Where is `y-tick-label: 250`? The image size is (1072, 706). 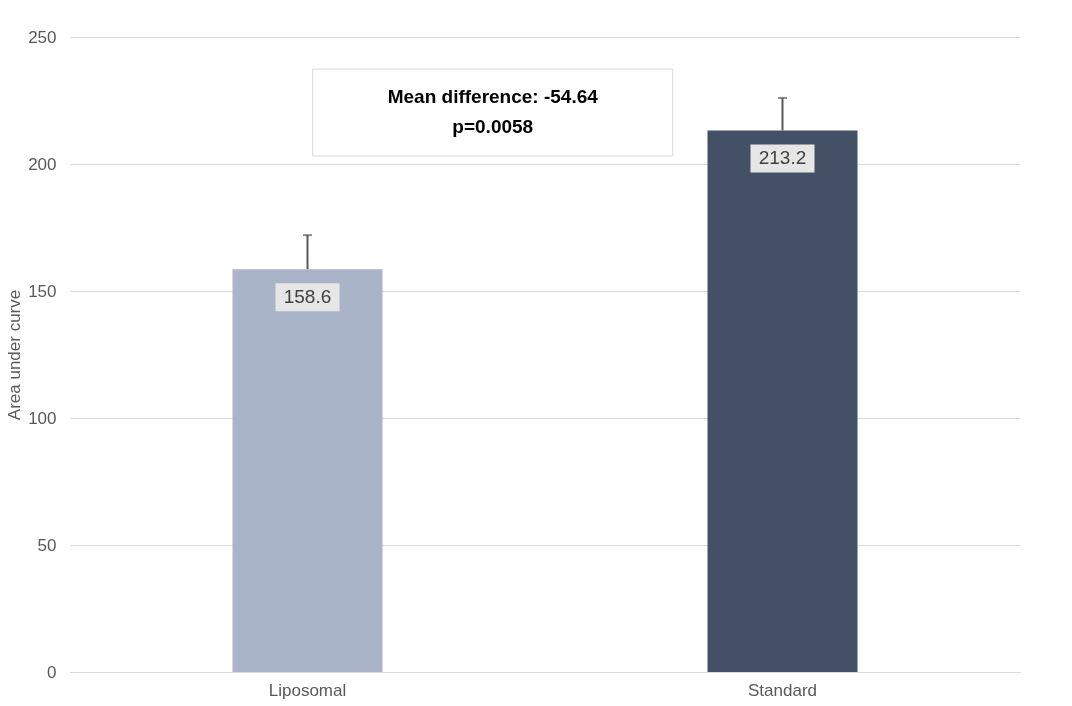 y-tick-label: 250 is located at coordinates (42, 37).